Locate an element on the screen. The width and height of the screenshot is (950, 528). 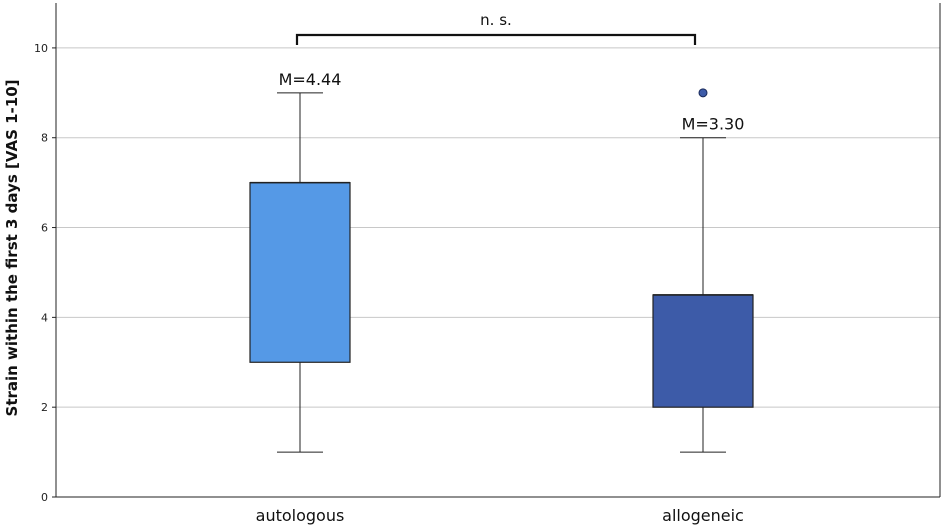
y-tick-labels: 0 2 4 6 8 10 is located at coordinates (41, 273).